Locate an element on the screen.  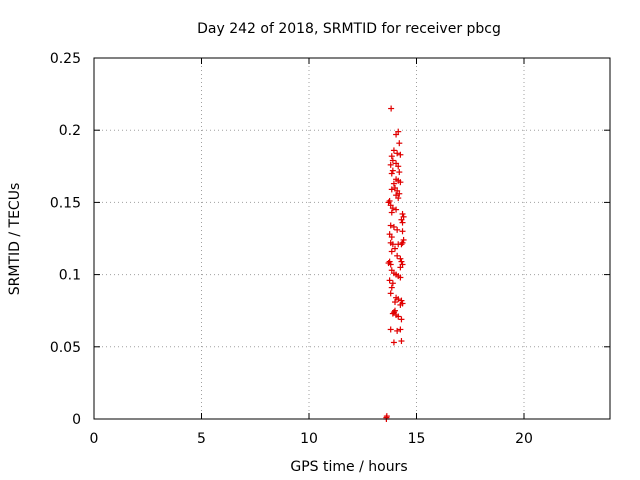
x-tick-label: 20 is located at coordinates (524, 439).